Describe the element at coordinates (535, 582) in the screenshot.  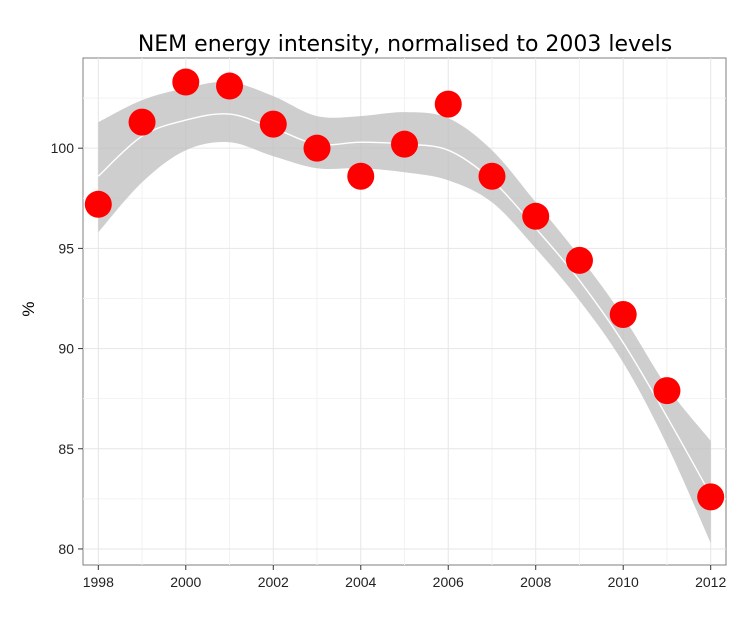
I see `x-tick-label: 2008` at that location.